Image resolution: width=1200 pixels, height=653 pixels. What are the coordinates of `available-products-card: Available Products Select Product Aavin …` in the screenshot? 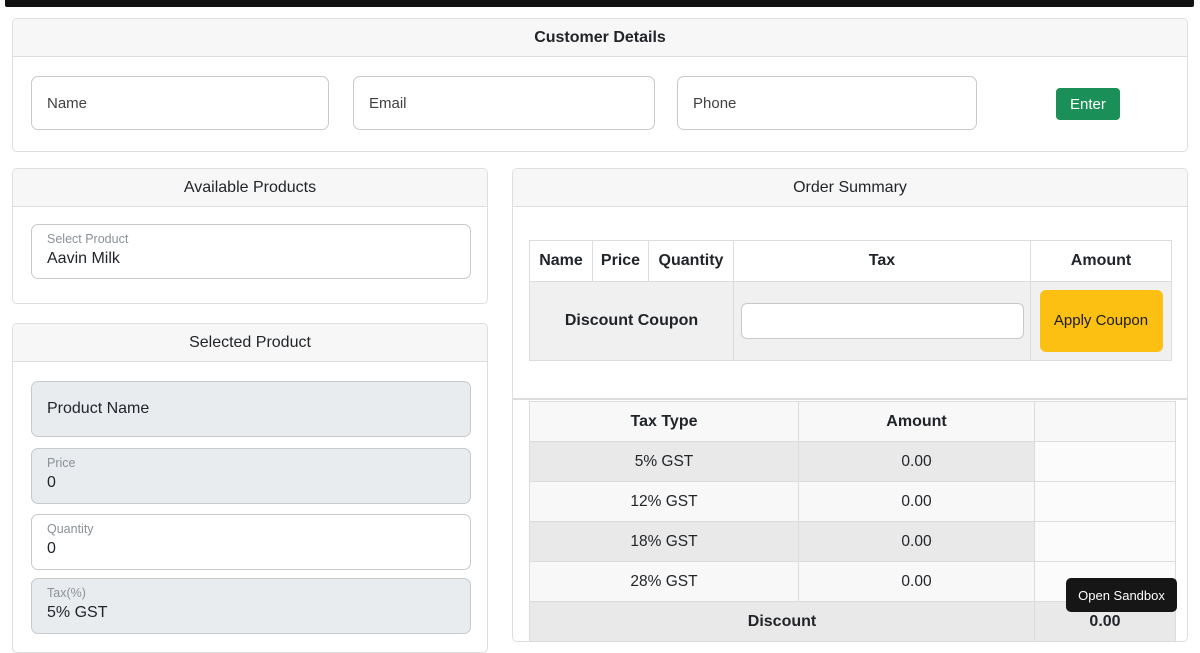 It's located at (250, 236).